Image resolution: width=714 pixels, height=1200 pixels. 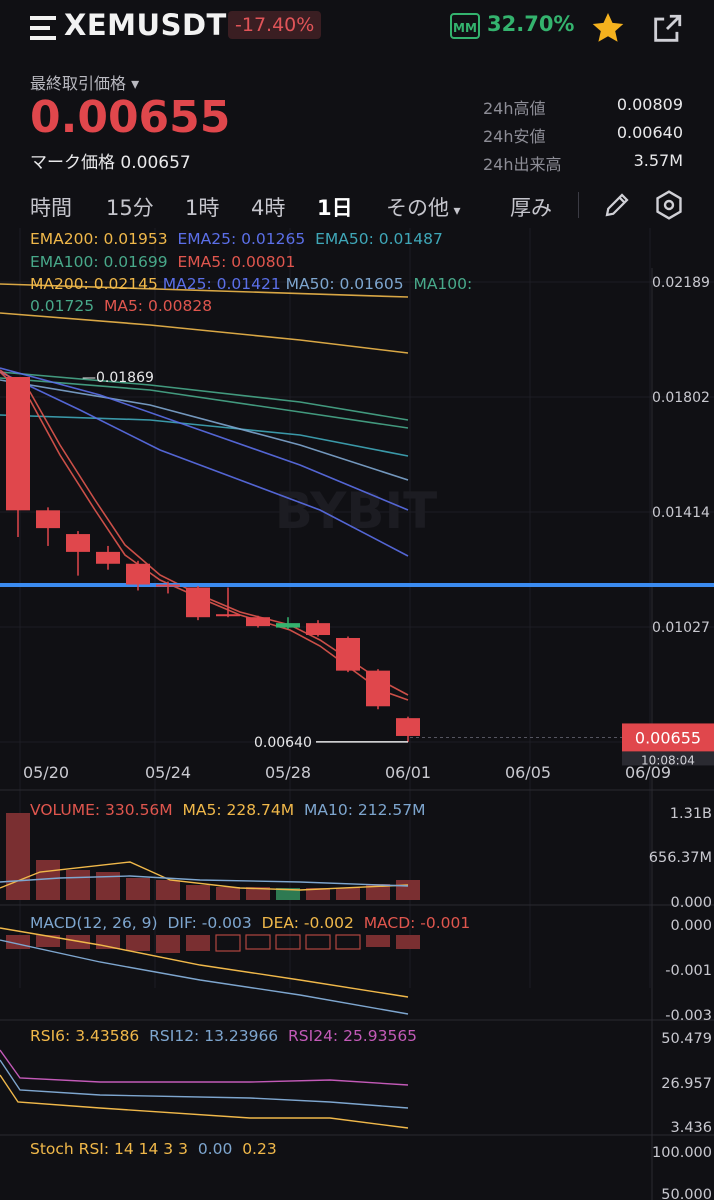 I want to click on stat-high: 24h高値 0.00809, so click(x=583, y=106).